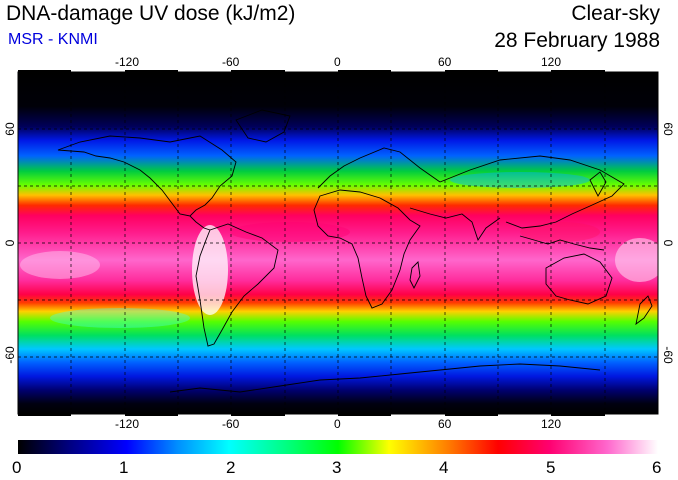  I want to click on map-title: DNA-damage UV dose (kJ/m2), so click(151, 13).